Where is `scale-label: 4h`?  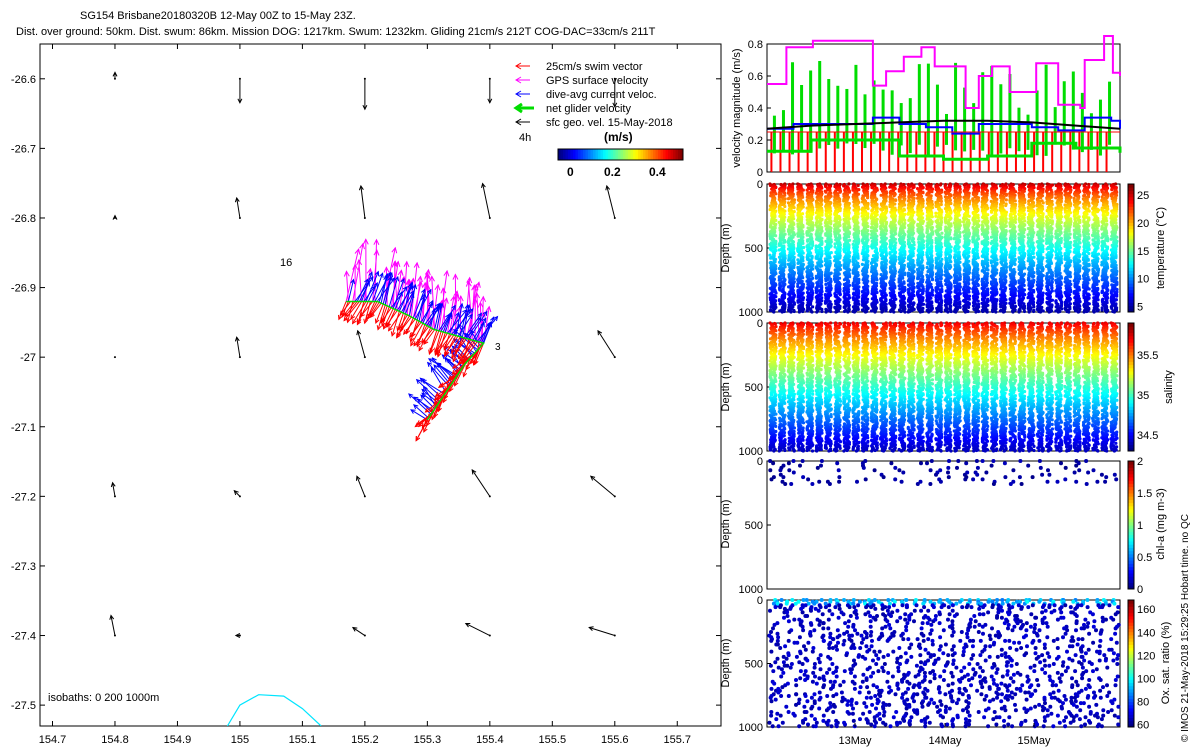 scale-label: 4h is located at coordinates (525, 138).